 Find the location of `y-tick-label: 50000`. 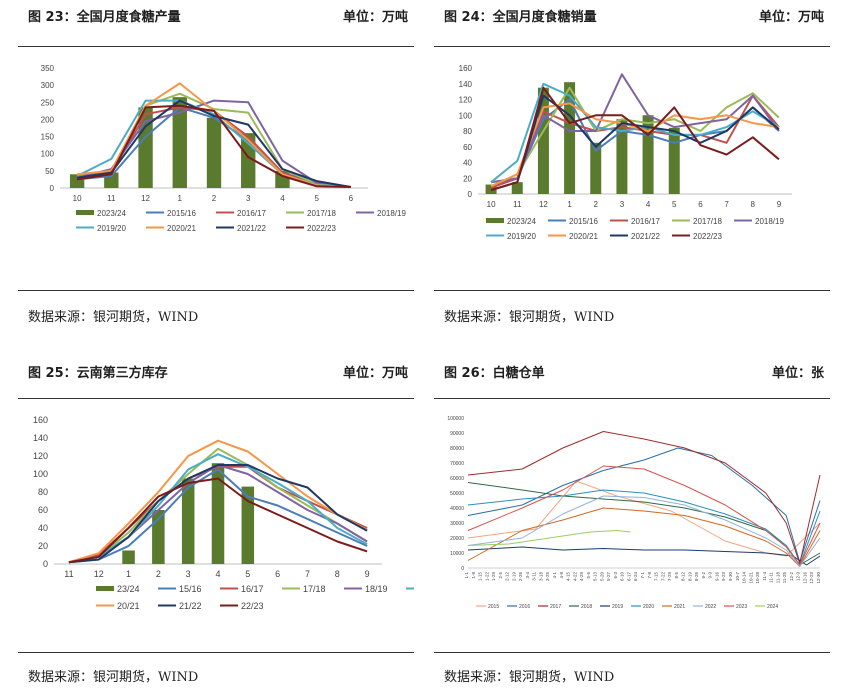

y-tick-label: 50000 is located at coordinates (457, 494).